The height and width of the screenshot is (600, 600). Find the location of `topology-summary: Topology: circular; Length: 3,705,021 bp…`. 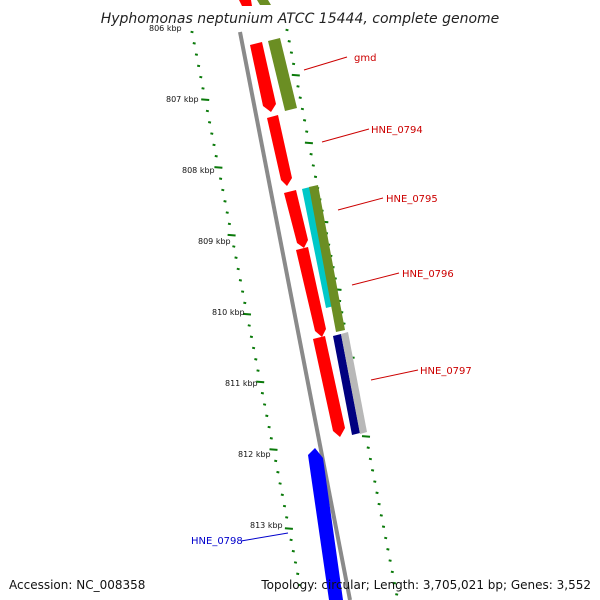

topology-summary: Topology: circular; Length: 3,705,021 bp… is located at coordinates (426, 585).